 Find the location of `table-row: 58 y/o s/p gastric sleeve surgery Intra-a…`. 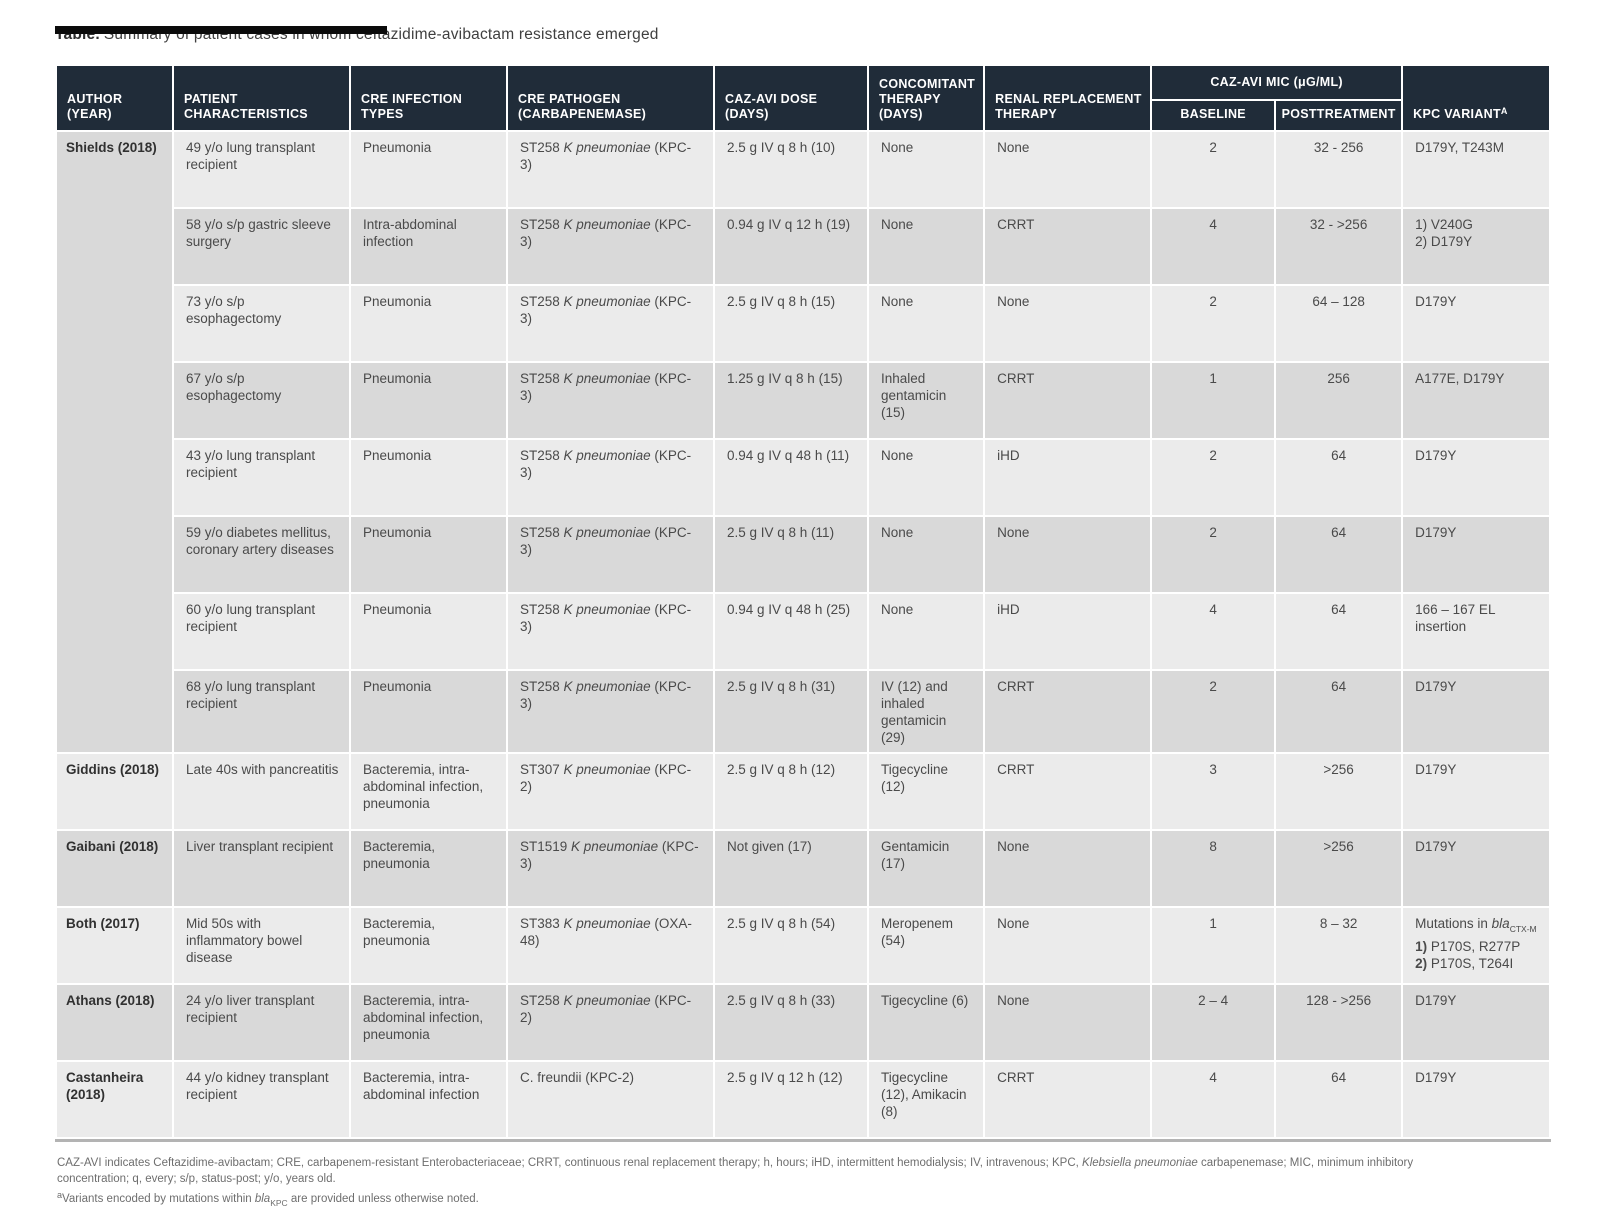

table-row: 58 y/o s/p gastric sleeve surgery Intra-a… is located at coordinates (803, 246).